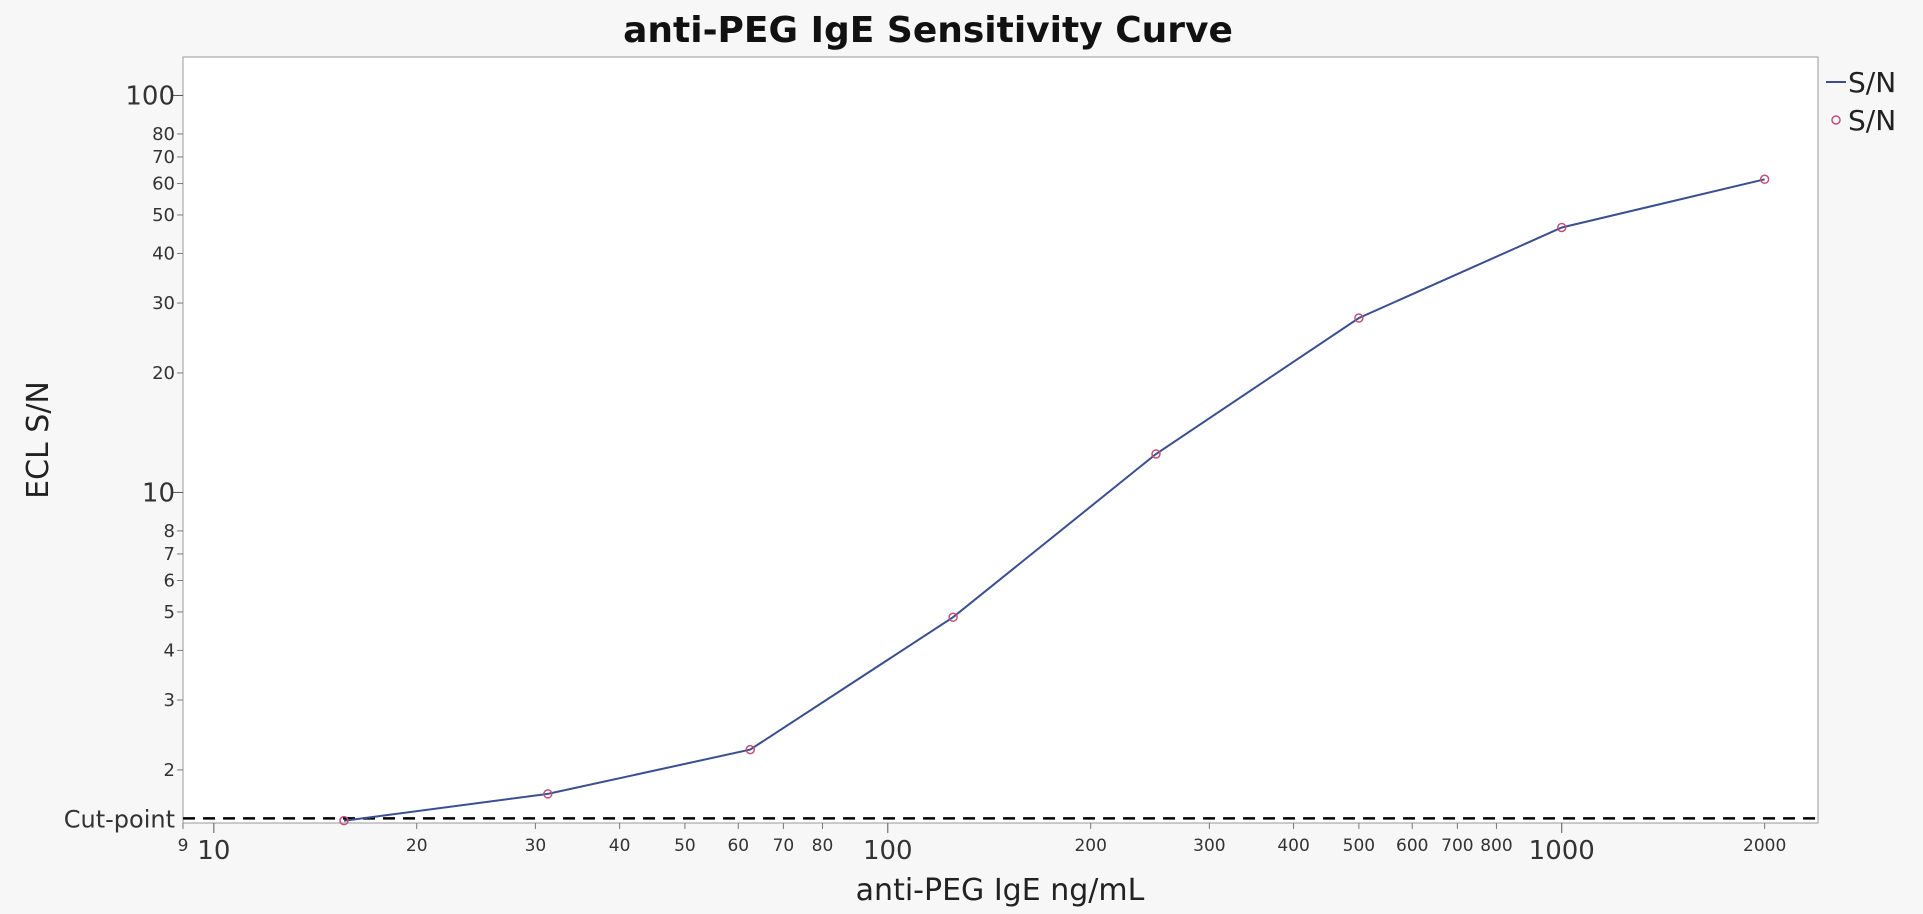  Describe the element at coordinates (1562, 851) in the screenshot. I see `x-tick-label: 1000` at that location.